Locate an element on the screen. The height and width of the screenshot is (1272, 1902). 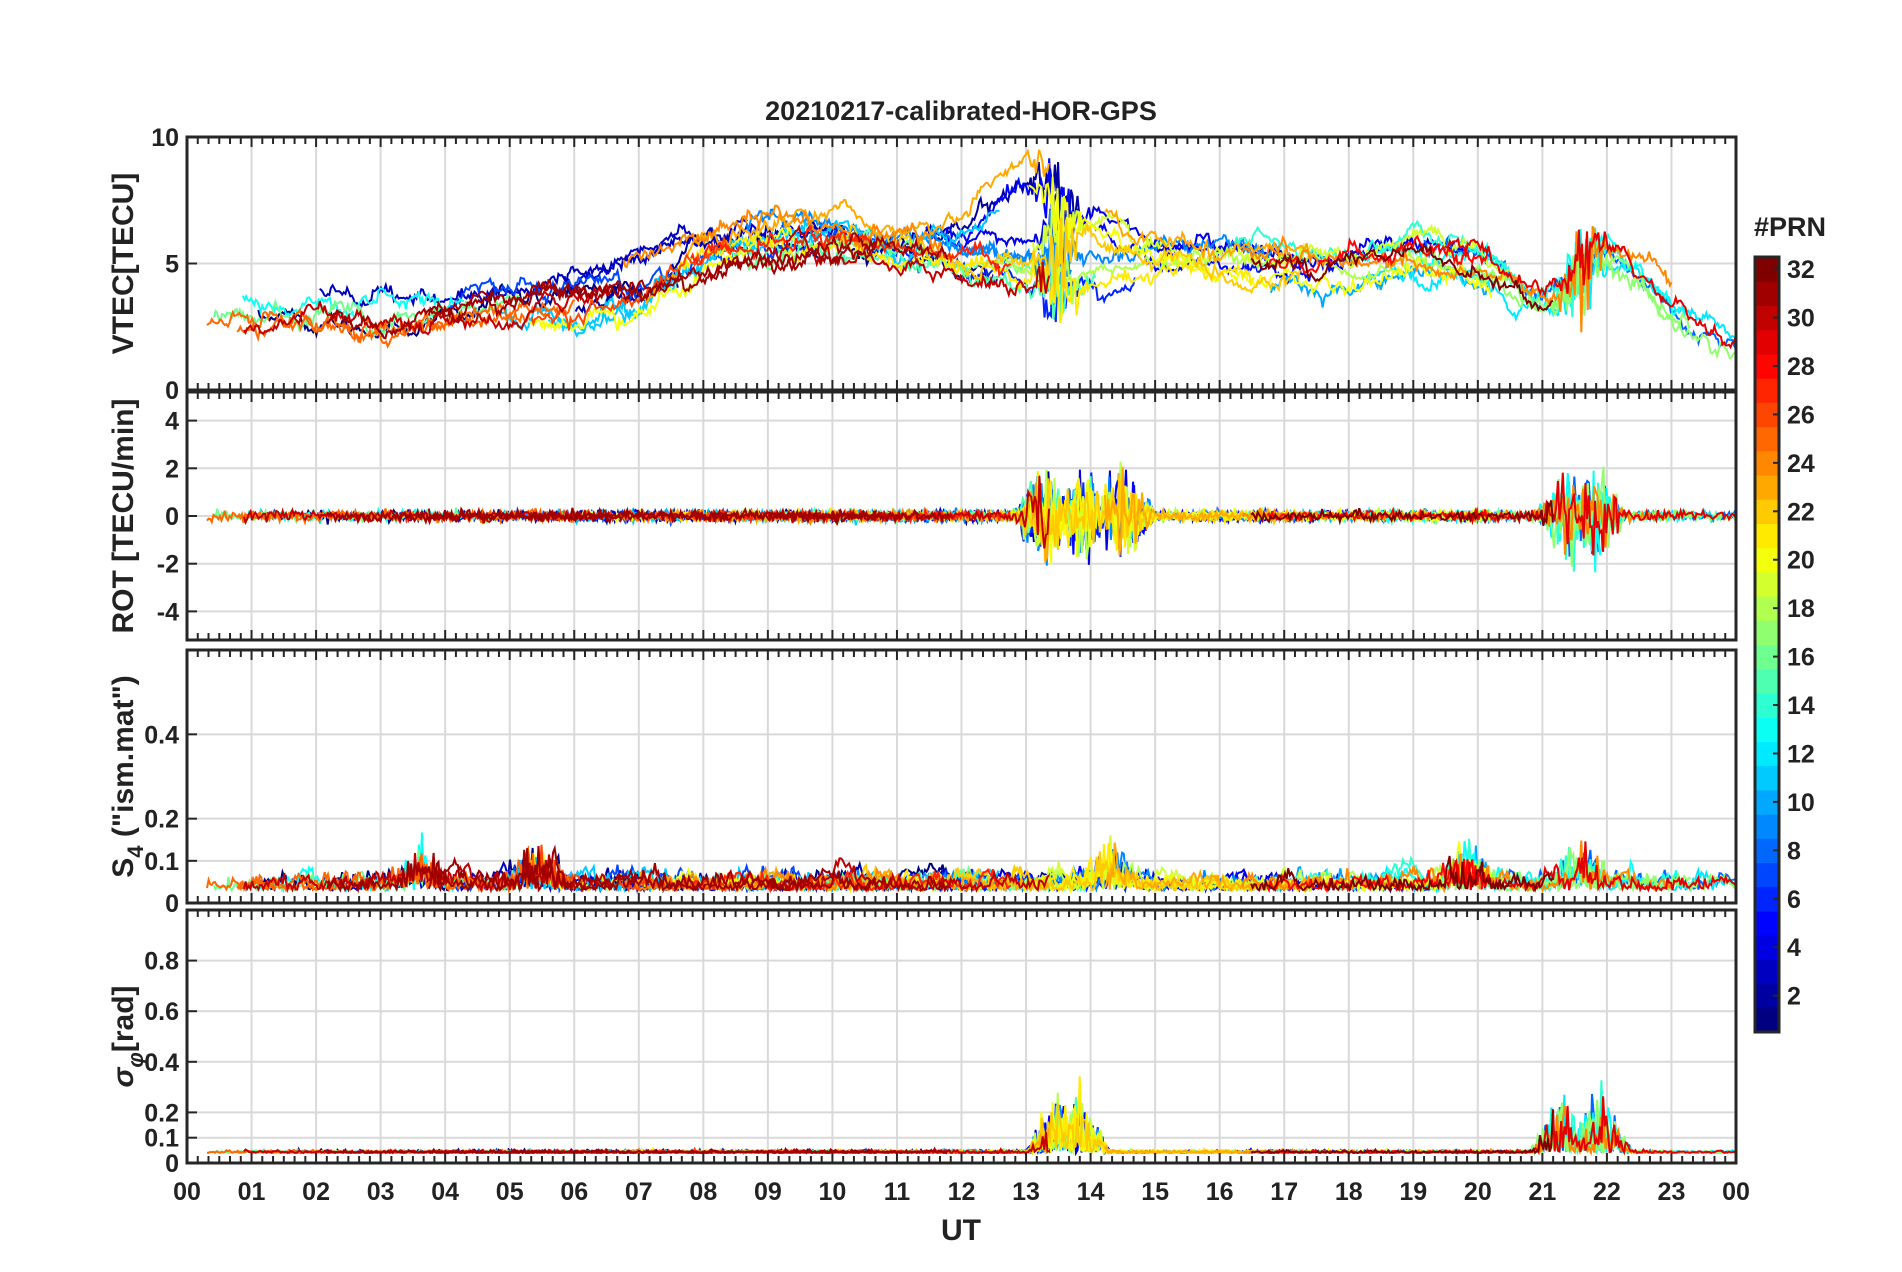
x-tick-label: 20 is located at coordinates (1478, 1192).